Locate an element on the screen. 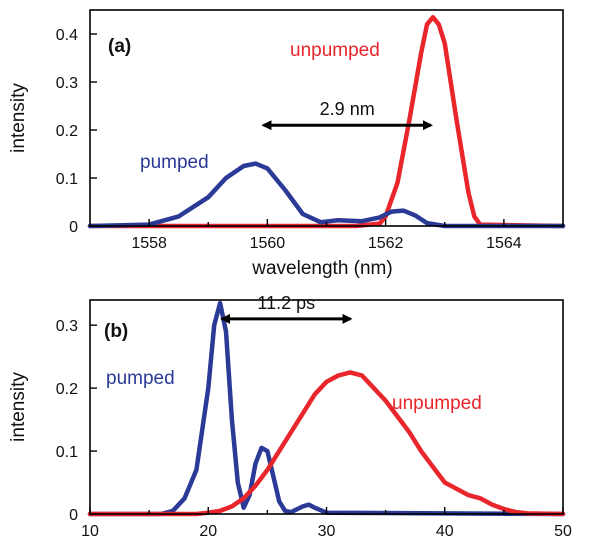  panel-label: (a) is located at coordinates (119, 46).